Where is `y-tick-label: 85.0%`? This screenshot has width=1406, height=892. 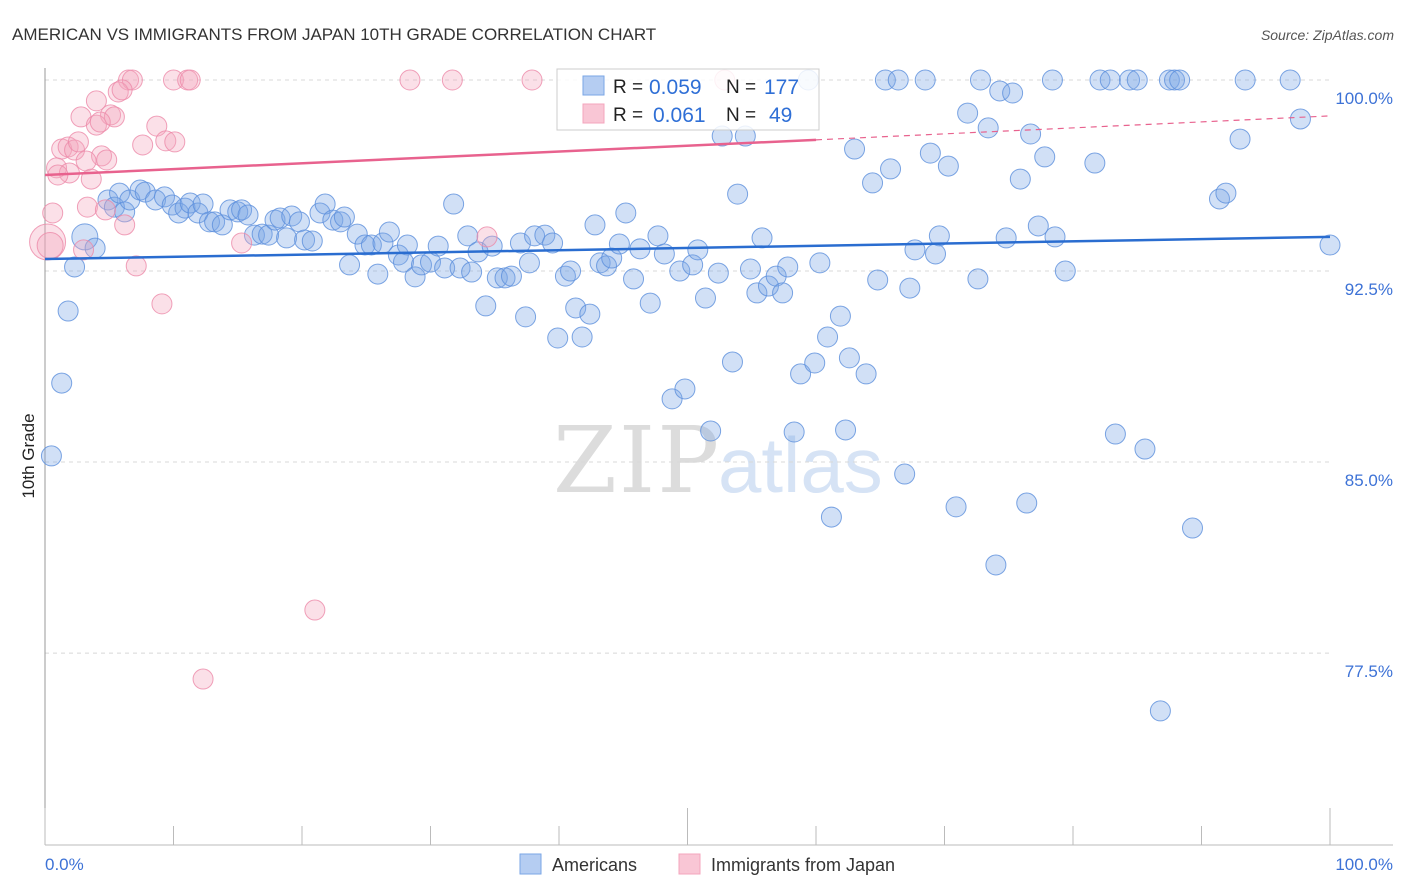 y-tick-label: 85.0% is located at coordinates (1369, 480).